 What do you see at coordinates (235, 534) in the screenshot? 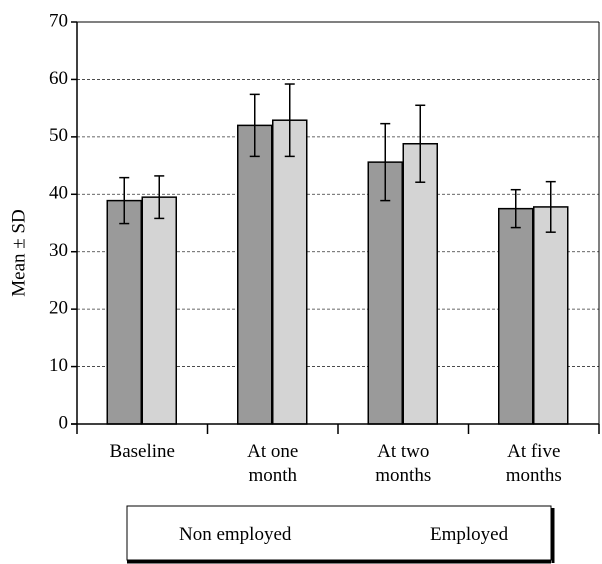
I see `legend-label-non-employed: Non employed` at bounding box center [235, 534].